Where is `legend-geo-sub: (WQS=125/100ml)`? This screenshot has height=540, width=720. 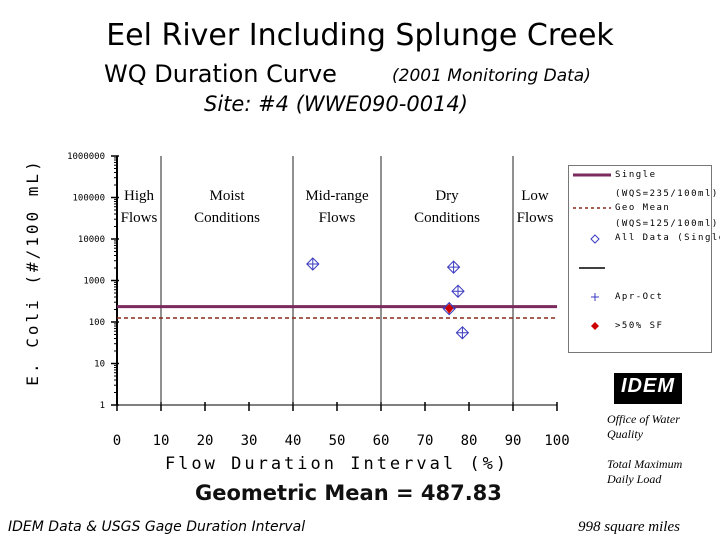
legend-geo-sub: (WQS=125/100ml) is located at coordinates (667, 224).